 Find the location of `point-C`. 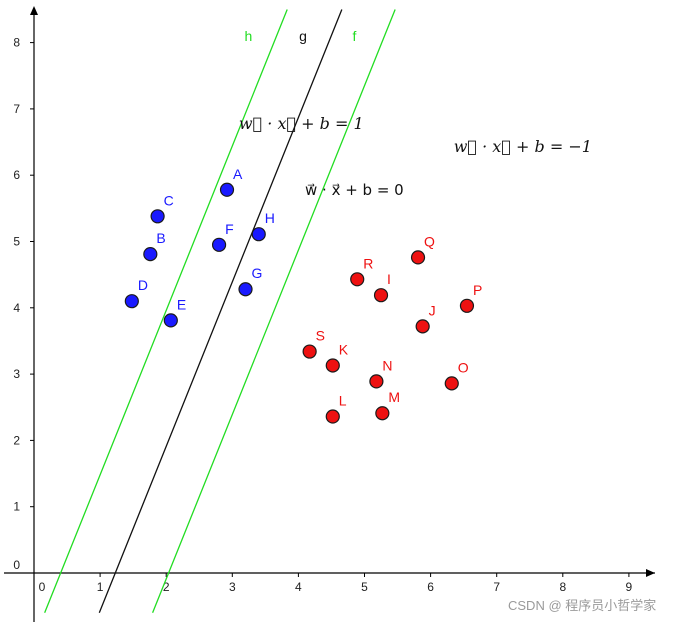

point-C is located at coordinates (157, 216).